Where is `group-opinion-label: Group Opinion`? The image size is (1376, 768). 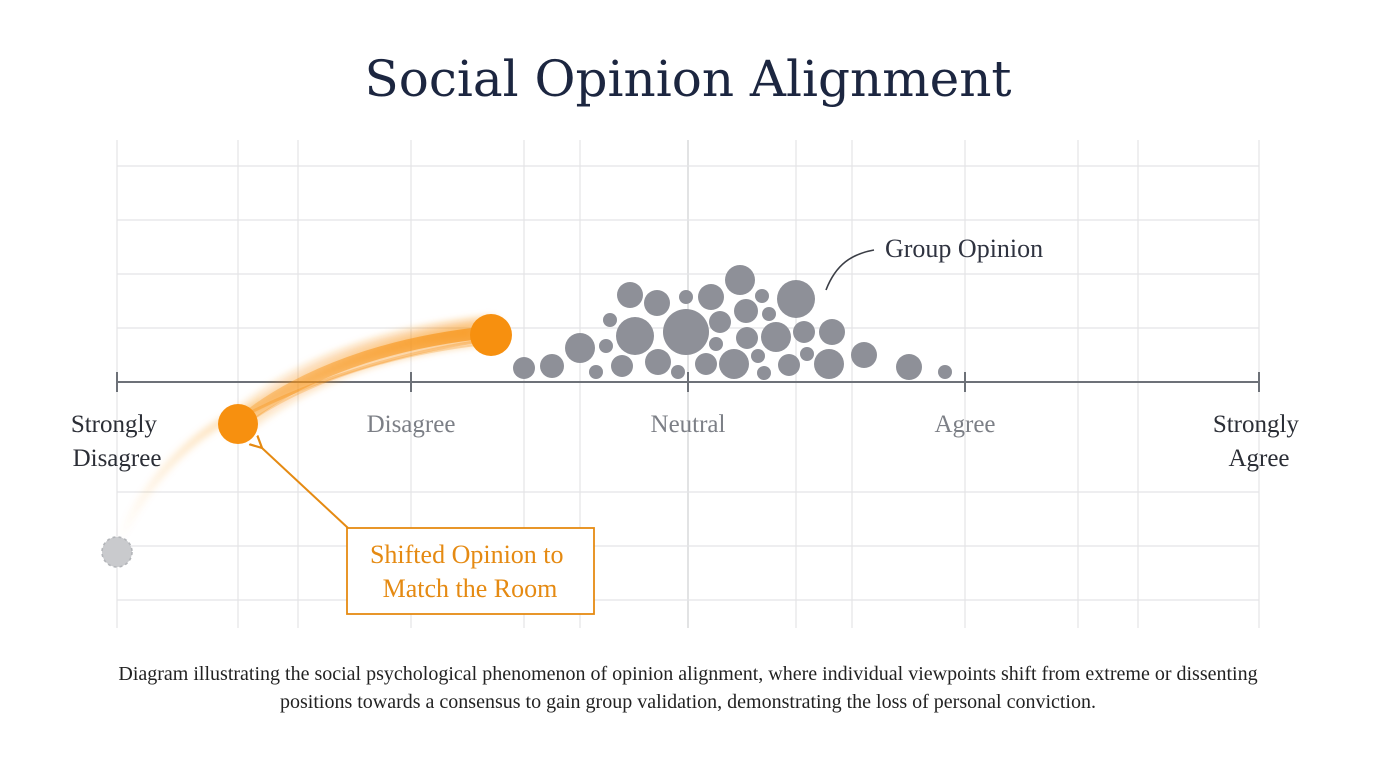 group-opinion-label: Group Opinion is located at coordinates (964, 248).